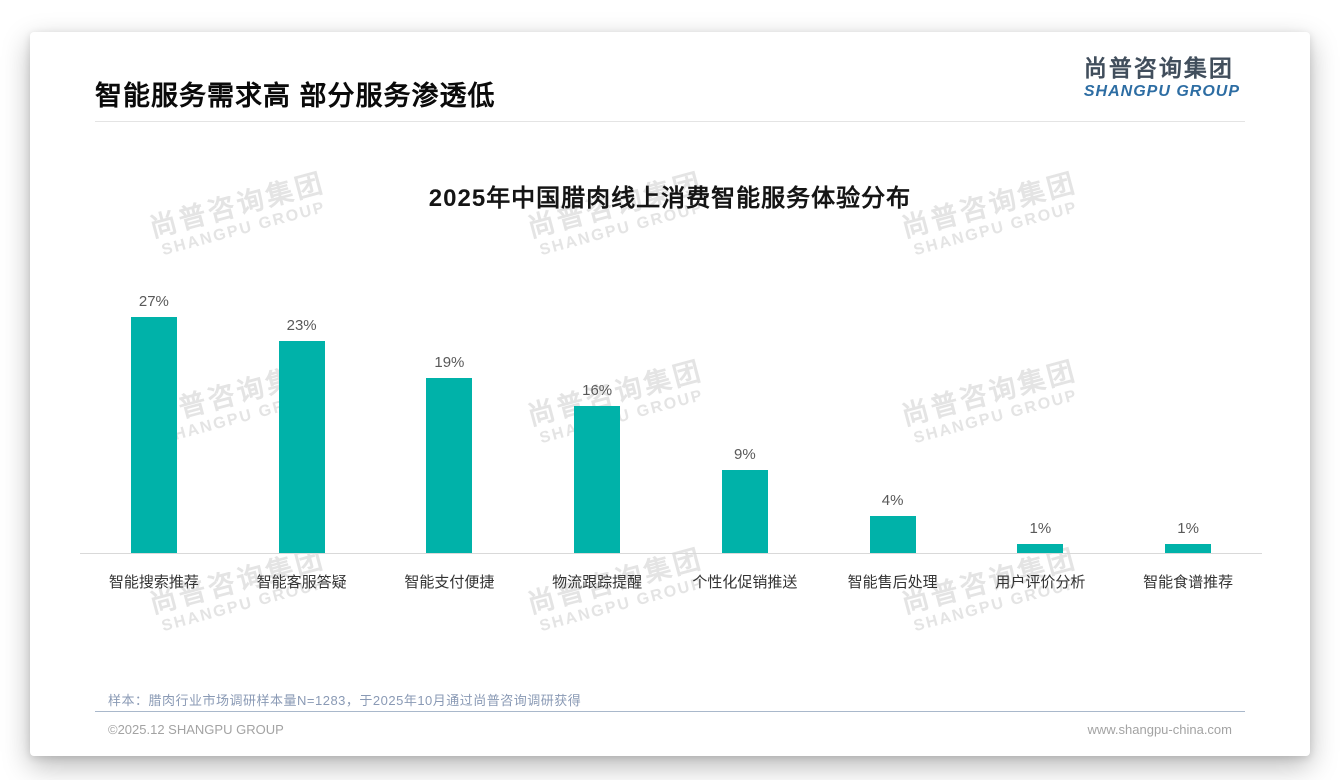 The image size is (1340, 780). What do you see at coordinates (1161, 91) in the screenshot?
I see `logo-english-text: SHANGPU GROUP` at bounding box center [1161, 91].